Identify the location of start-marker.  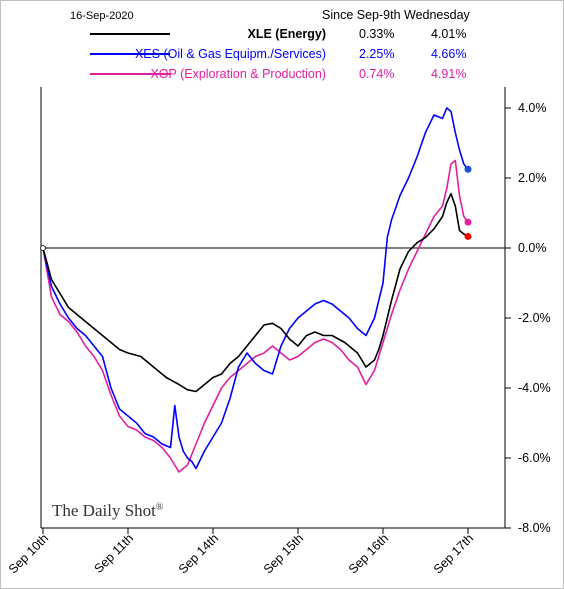
(43, 248).